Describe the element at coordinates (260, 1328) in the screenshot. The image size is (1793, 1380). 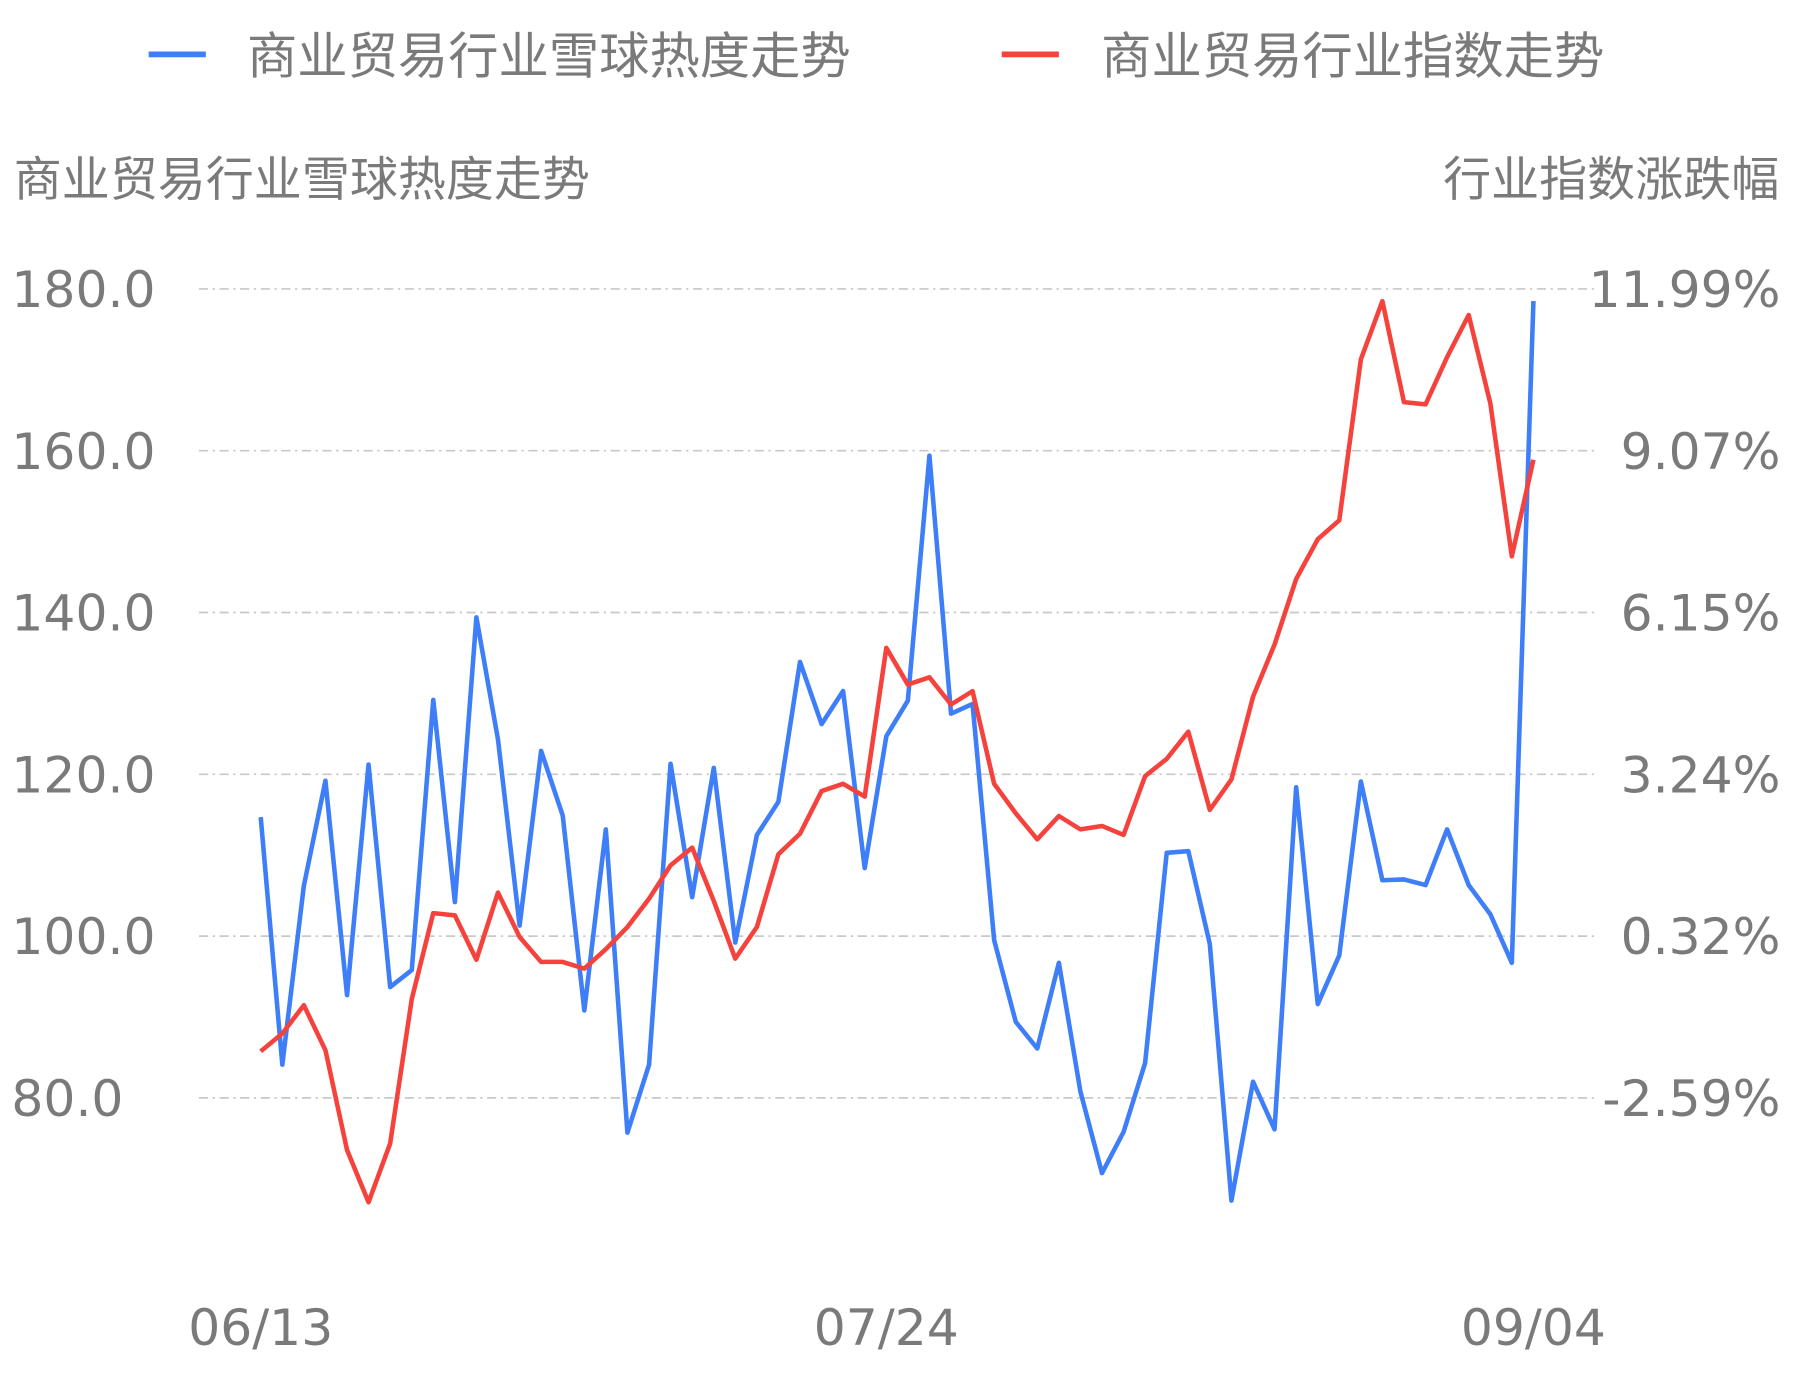
I see `x-tick-label: 06/13` at that location.